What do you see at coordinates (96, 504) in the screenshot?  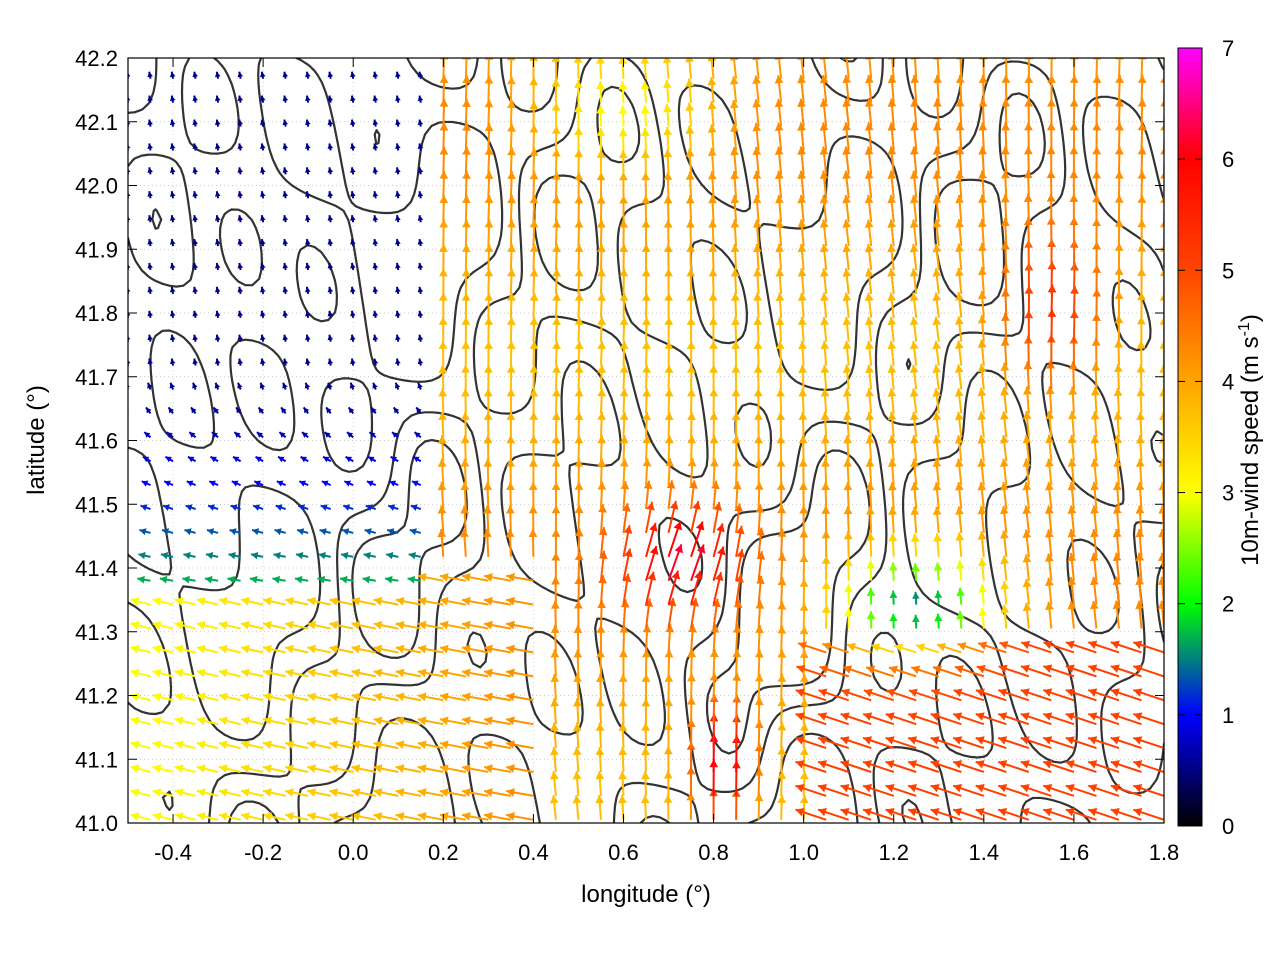 I see `y-tick-label: 41.5` at bounding box center [96, 504].